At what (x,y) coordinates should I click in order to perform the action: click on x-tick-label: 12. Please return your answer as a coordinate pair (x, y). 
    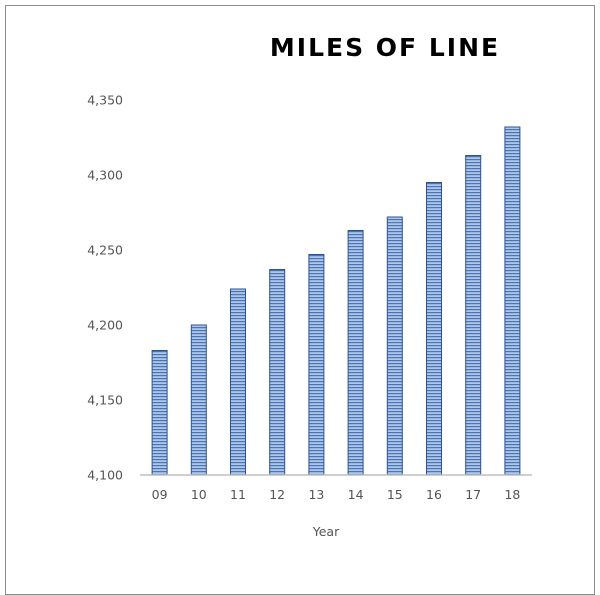
    Looking at the image, I should click on (277, 494).